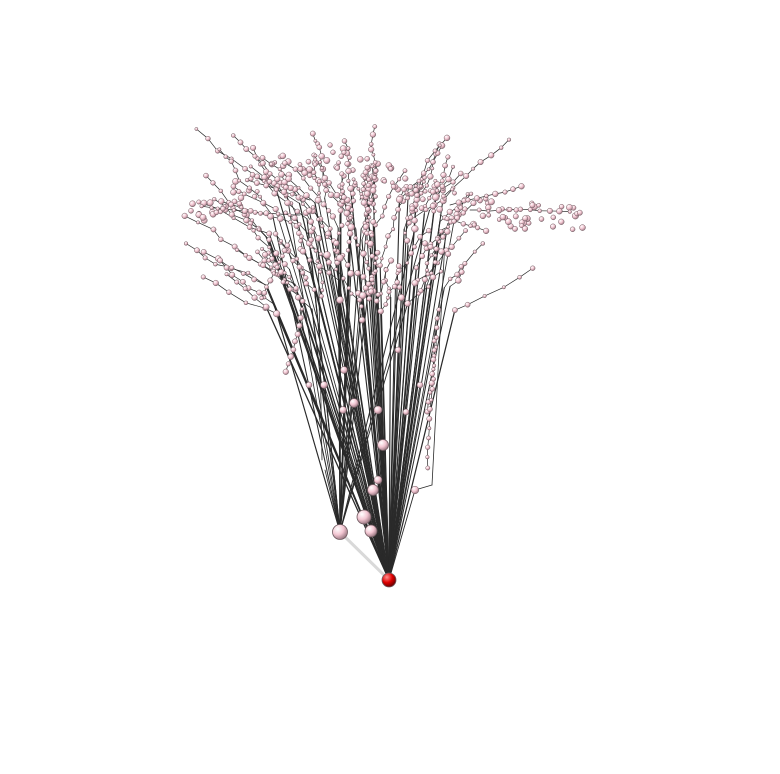 The image size is (780, 774). What do you see at coordinates (332, 501) in the screenshot?
I see `hub-edge` at bounding box center [332, 501].